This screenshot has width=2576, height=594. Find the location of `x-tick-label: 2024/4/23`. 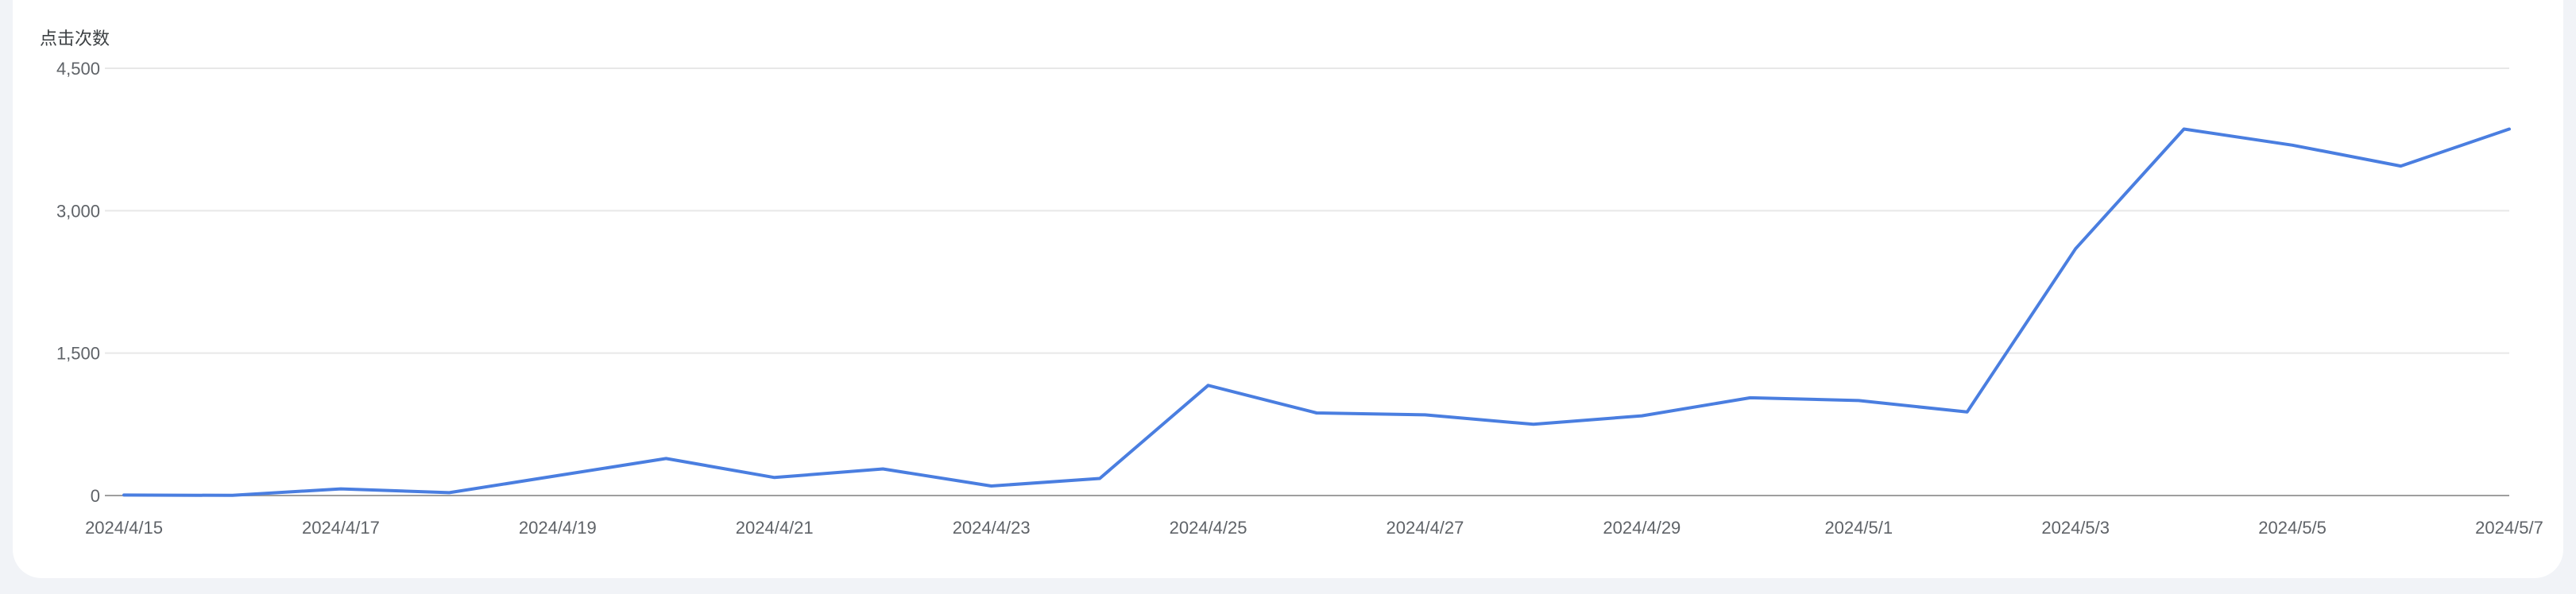

x-tick-label: 2024/4/23 is located at coordinates (992, 528).